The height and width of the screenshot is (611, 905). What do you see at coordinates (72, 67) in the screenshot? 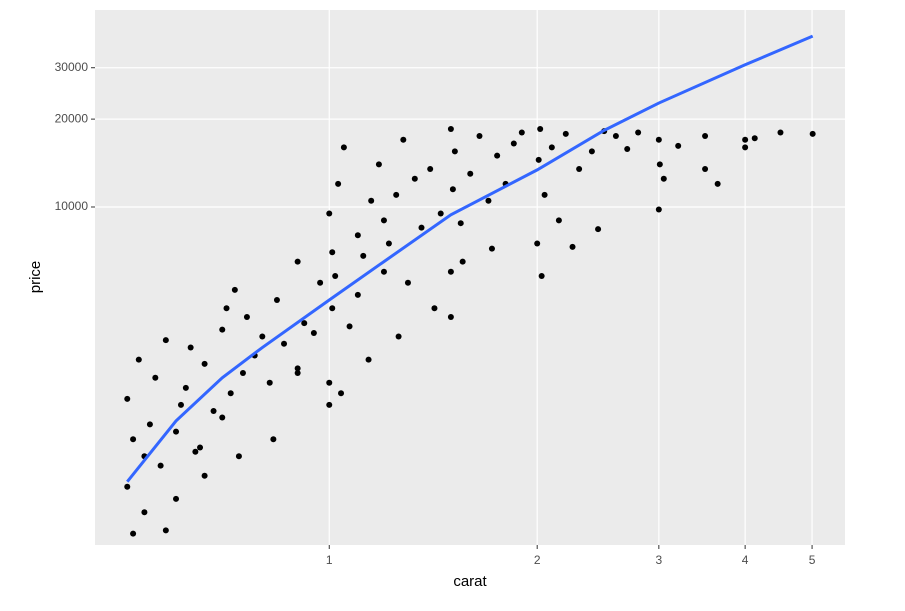
I see `y-tick-label: 30000` at bounding box center [72, 67].